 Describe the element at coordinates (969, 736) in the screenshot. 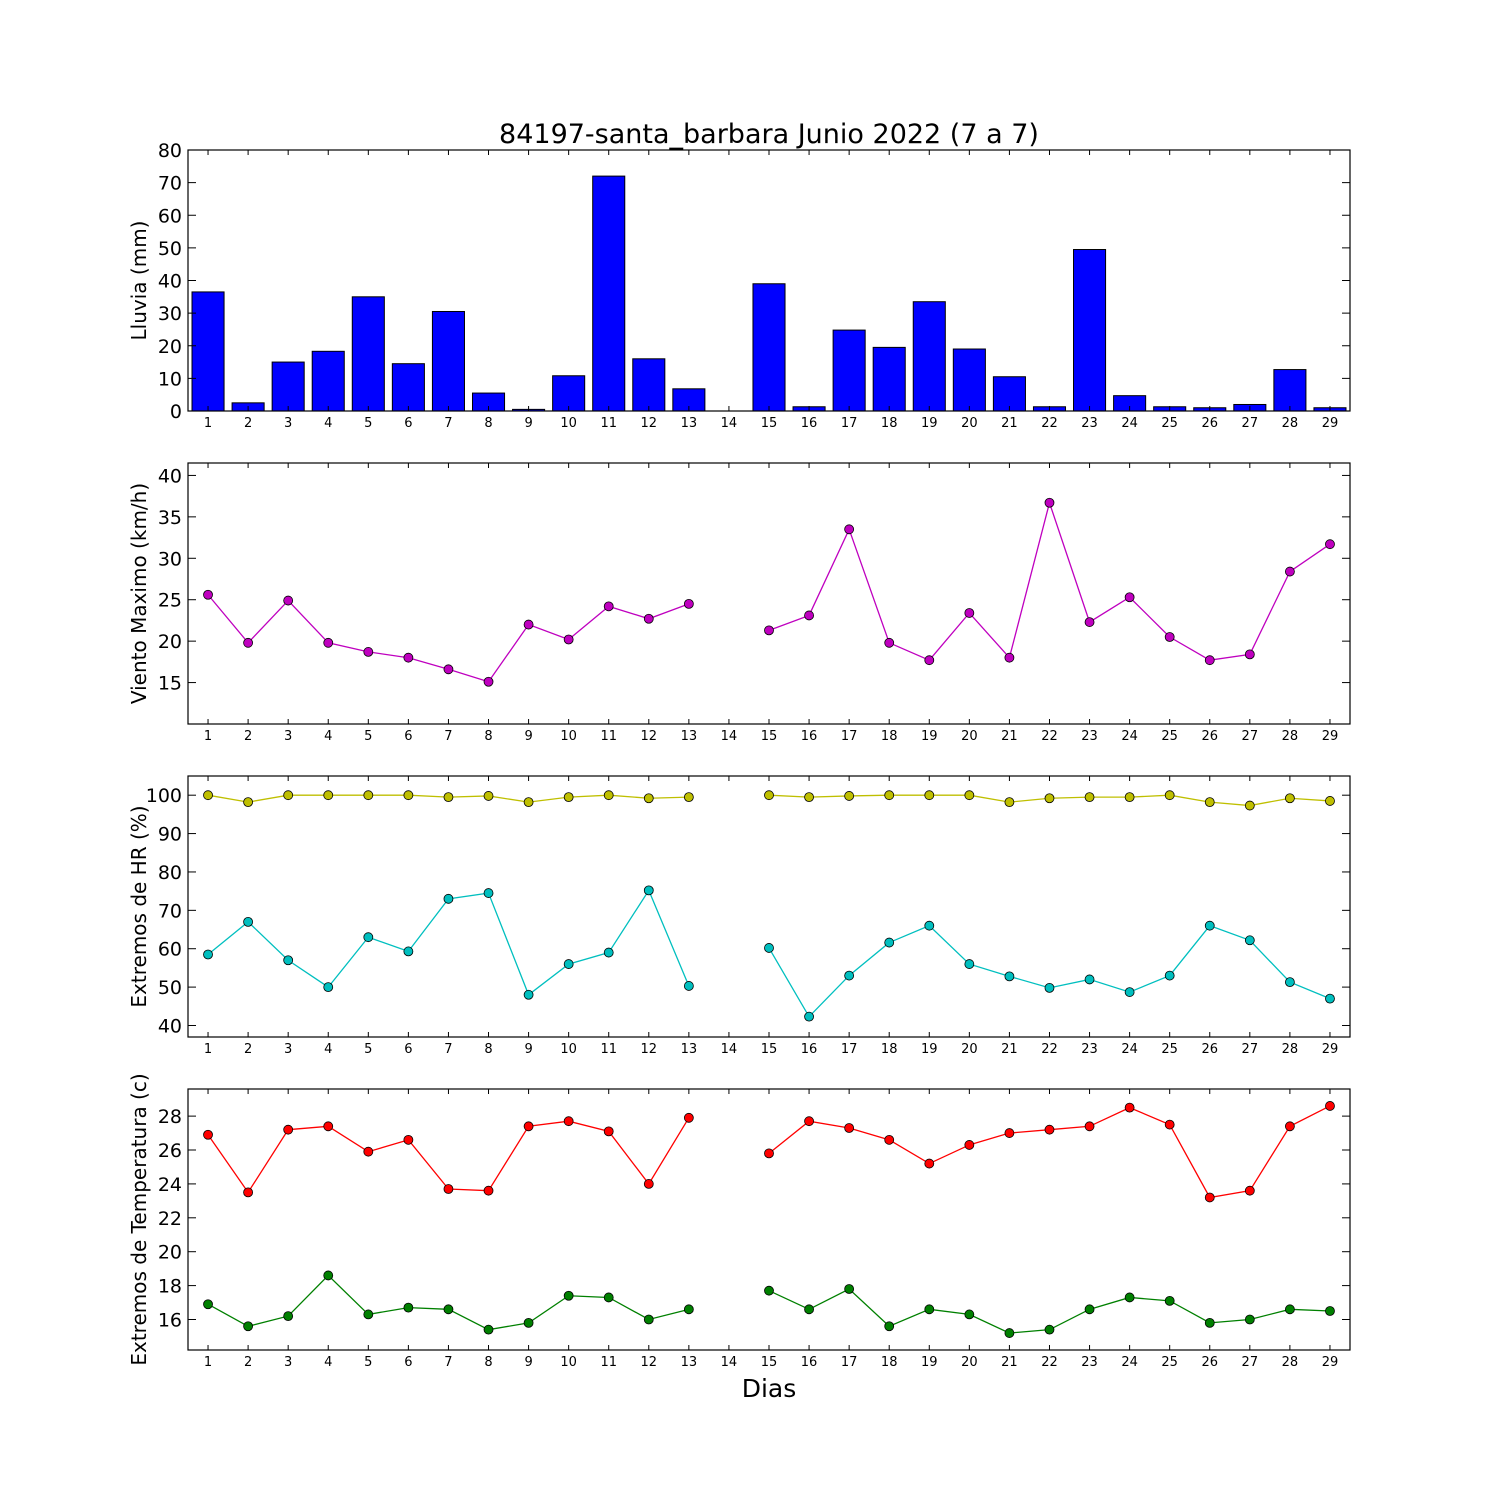

I see `x-tick-label: 20` at that location.